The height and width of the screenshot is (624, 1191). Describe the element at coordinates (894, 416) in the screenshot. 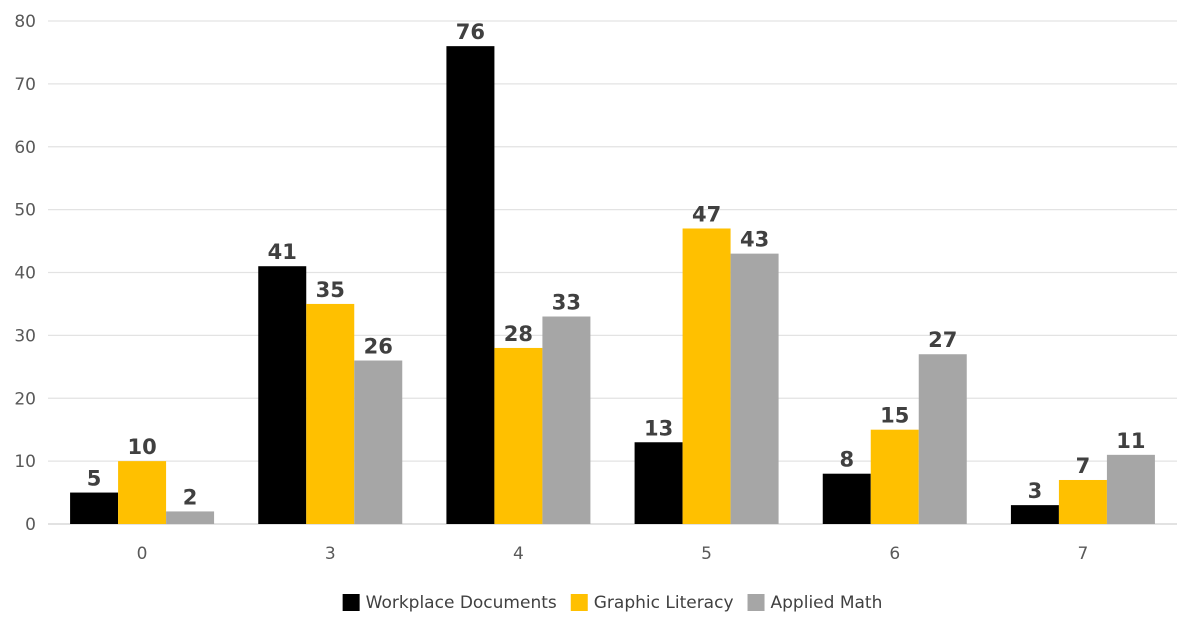

I see `data-label: 15` at that location.